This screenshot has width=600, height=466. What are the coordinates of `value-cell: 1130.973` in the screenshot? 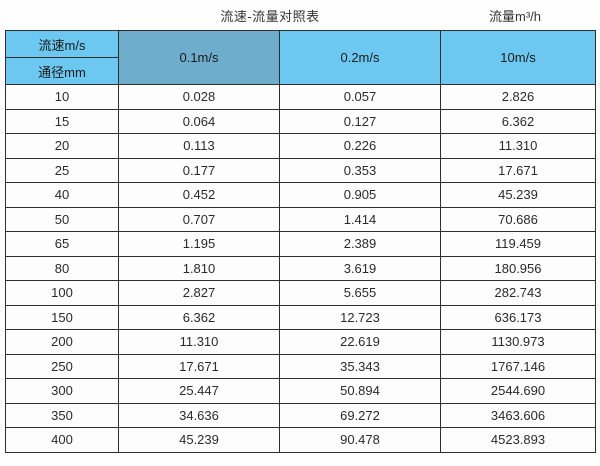 It's located at (518, 342).